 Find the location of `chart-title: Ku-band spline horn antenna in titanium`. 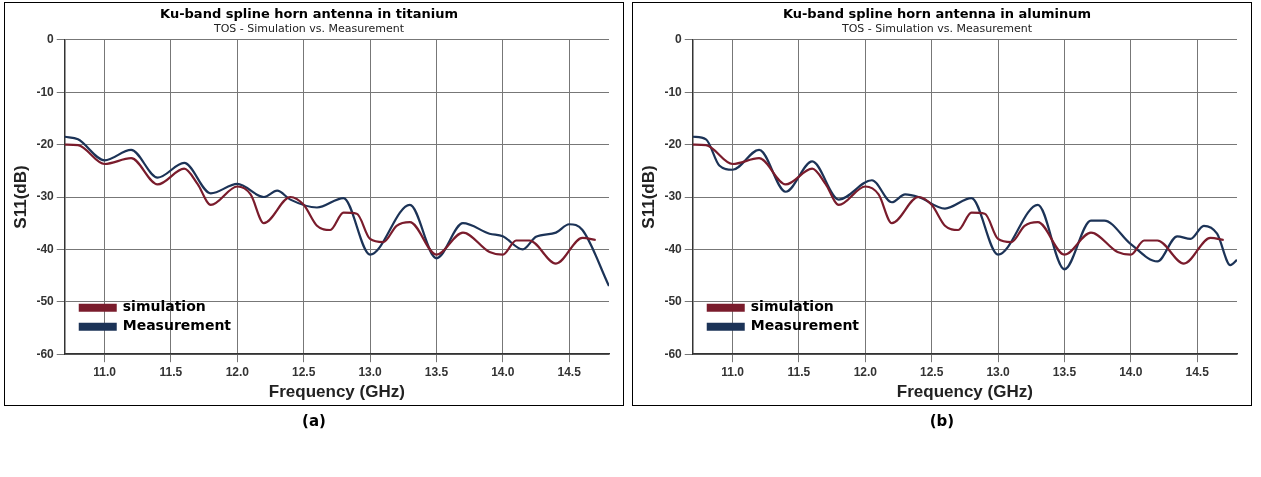

chart-title: Ku-band spline horn antenna in titanium is located at coordinates (309, 14).